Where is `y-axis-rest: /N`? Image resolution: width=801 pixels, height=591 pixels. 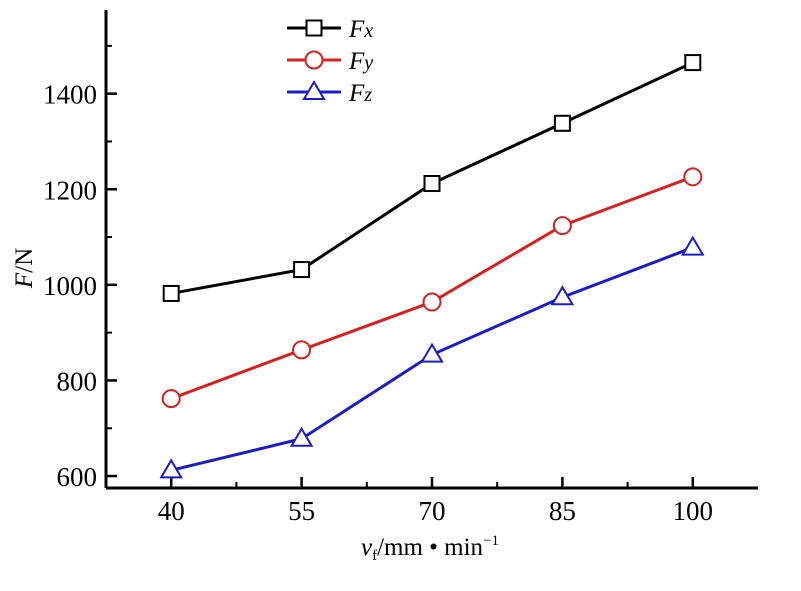 y-axis-rest: /N is located at coordinates (24, 260).